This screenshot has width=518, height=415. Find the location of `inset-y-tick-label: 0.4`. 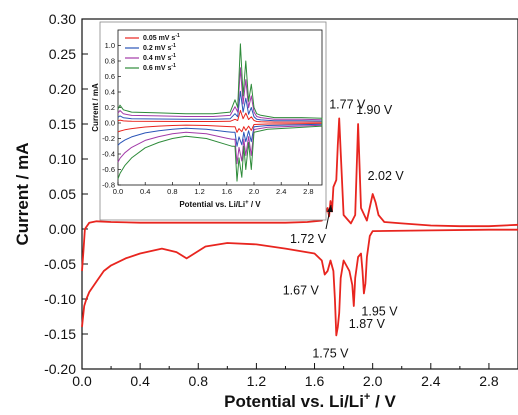

inset-y-tick-label: 0.4 is located at coordinates (110, 92).